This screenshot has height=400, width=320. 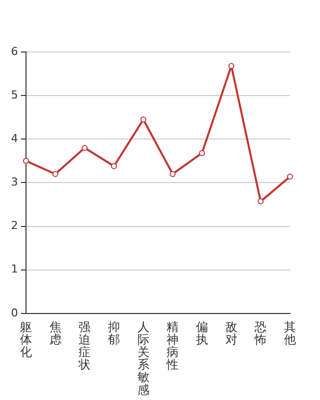 What do you see at coordinates (14, 95) in the screenshot?
I see `y-tick-label: 5` at bounding box center [14, 95].